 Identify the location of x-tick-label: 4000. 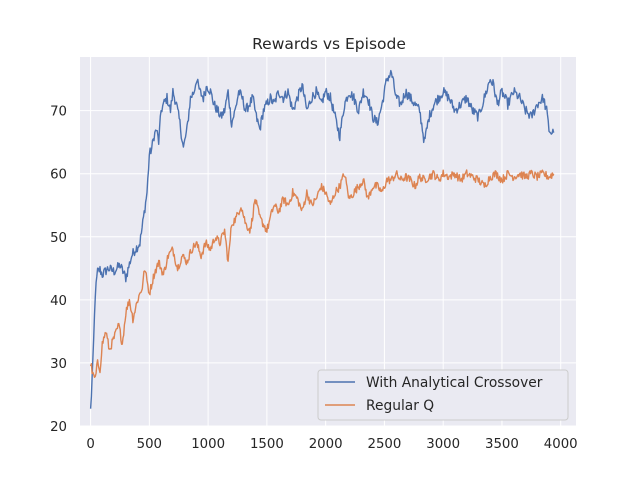
(561, 444).